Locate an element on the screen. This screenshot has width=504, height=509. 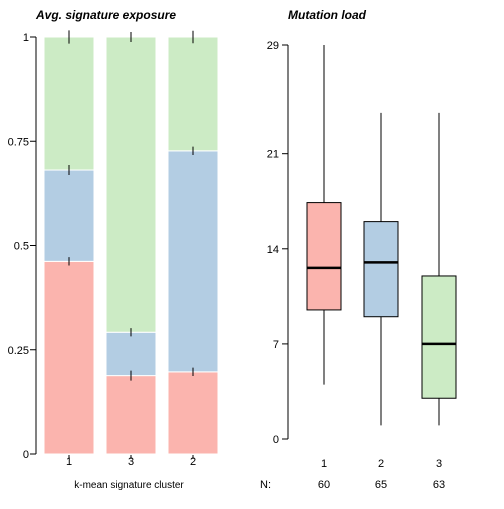
n-label: N: is located at coordinates (265, 485).